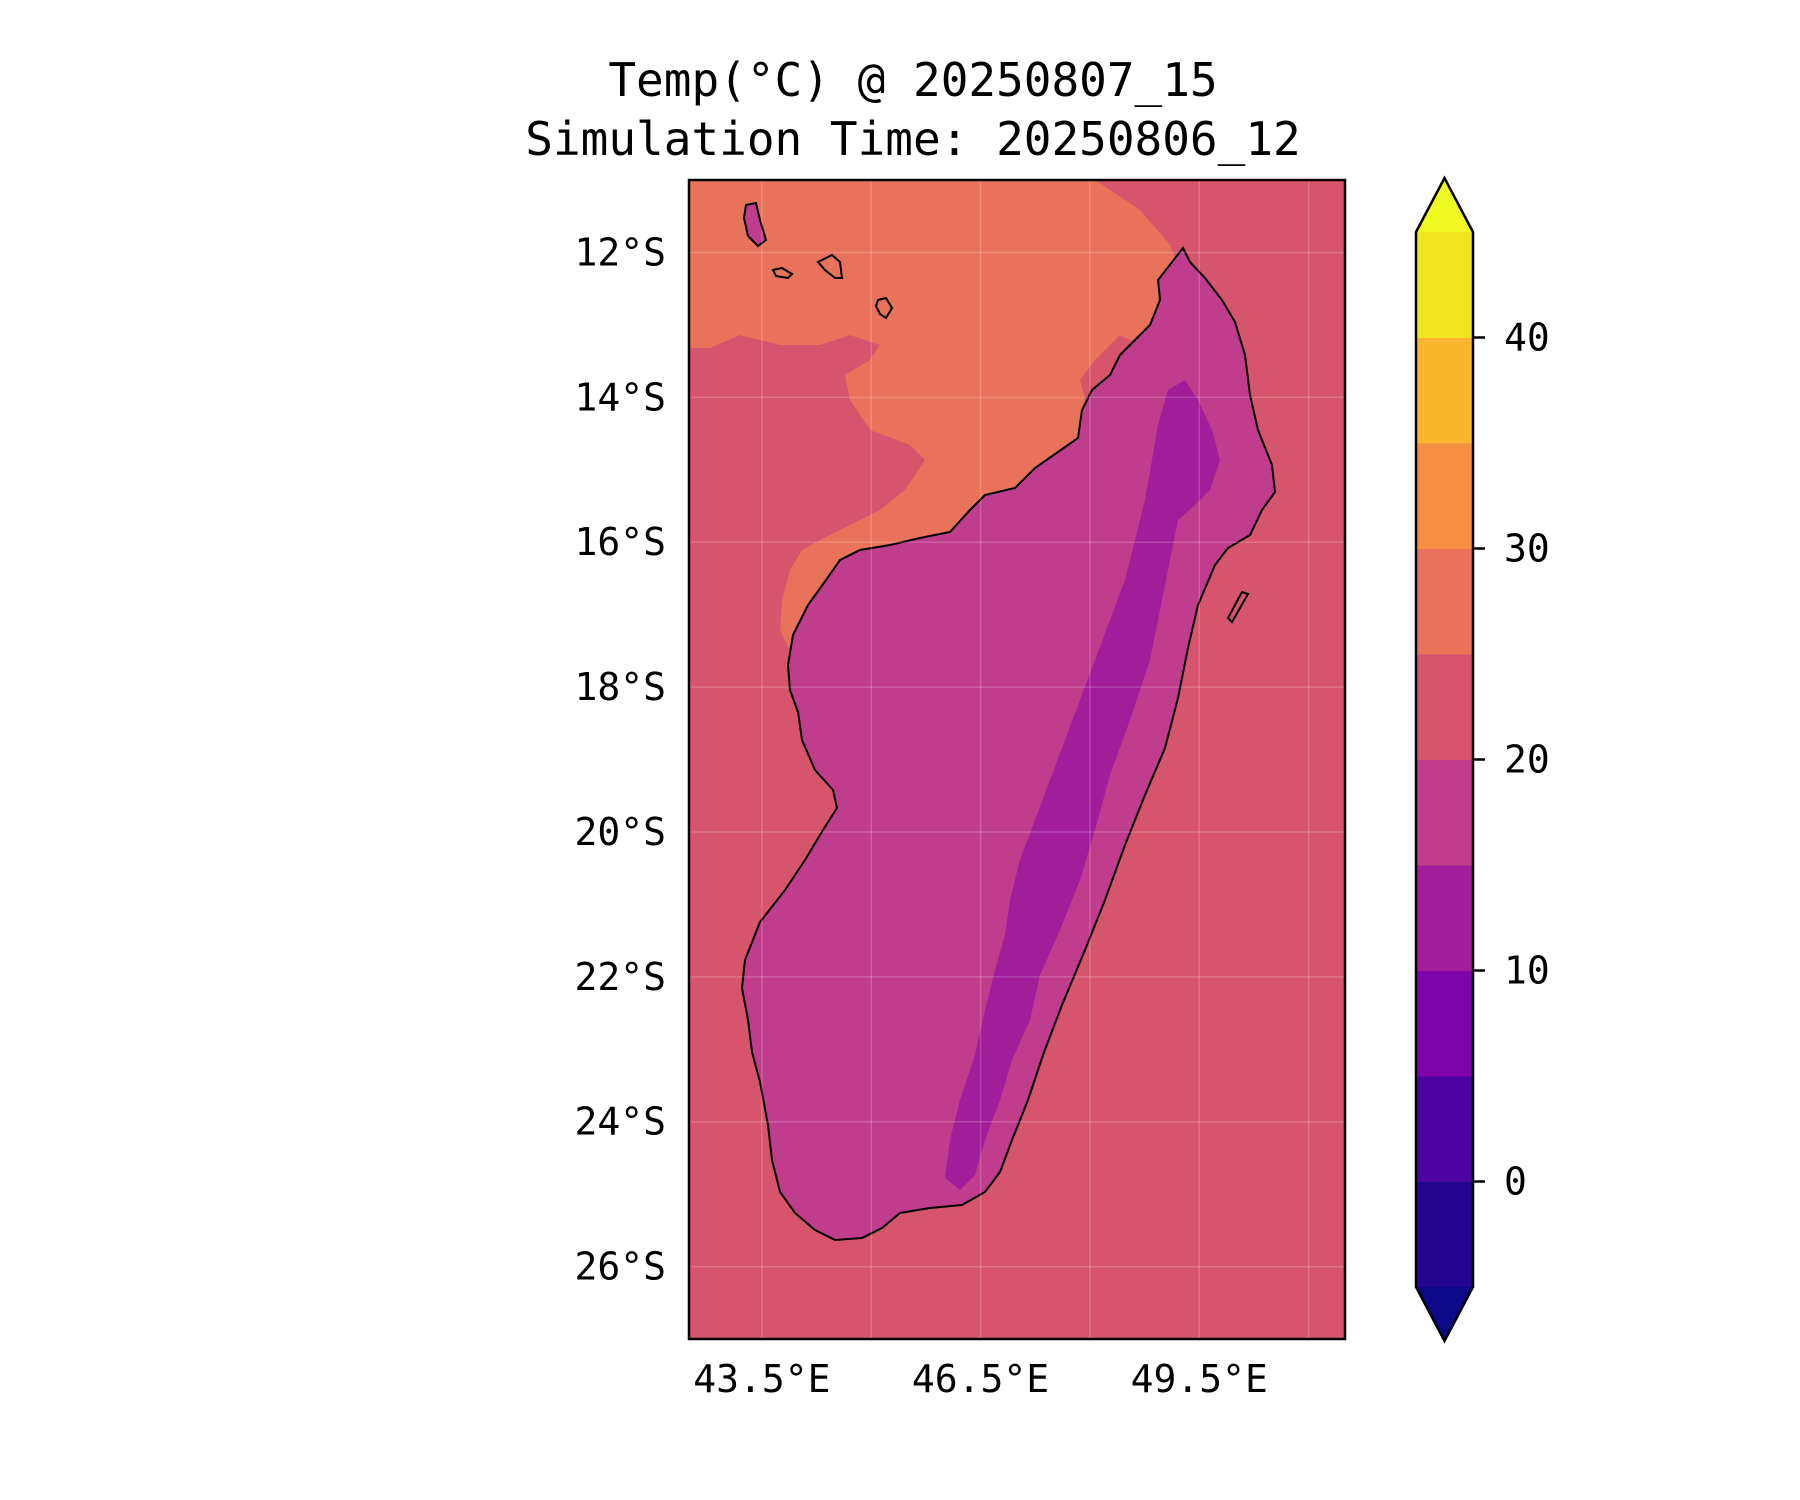  I want to click on highland-cold-region, so click(1082, 785).